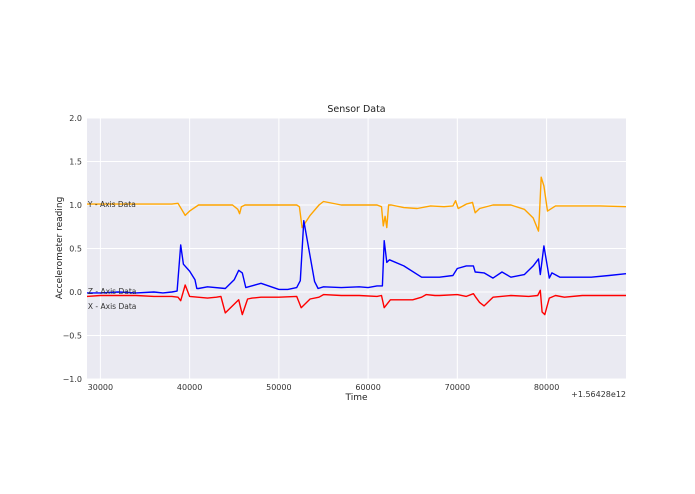 The height and width of the screenshot is (494, 695). I want to click on y-tick-label: 1.0, so click(75, 205).